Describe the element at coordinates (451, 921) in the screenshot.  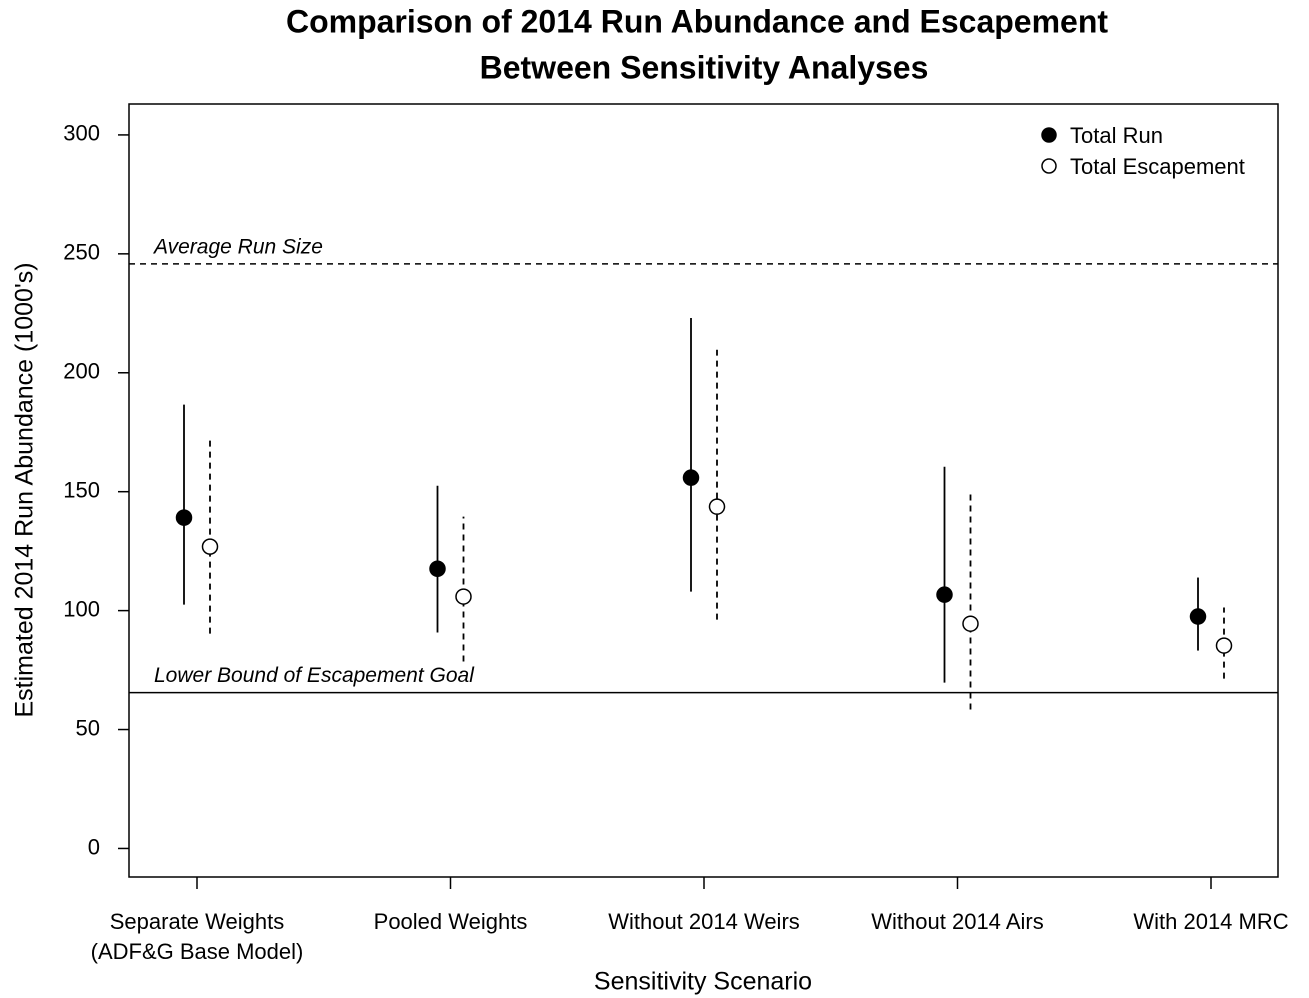
I see `x-tick-label: Pooled Weights` at that location.